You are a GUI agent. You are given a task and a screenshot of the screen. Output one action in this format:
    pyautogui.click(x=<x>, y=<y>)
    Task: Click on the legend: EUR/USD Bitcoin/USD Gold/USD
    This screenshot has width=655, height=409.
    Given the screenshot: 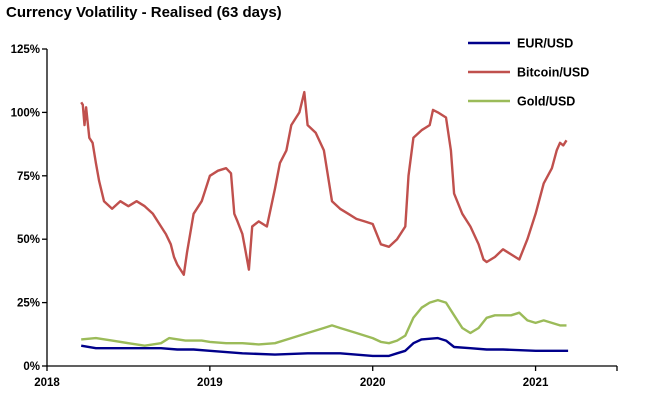 What is the action you would take?
    pyautogui.click(x=528, y=73)
    